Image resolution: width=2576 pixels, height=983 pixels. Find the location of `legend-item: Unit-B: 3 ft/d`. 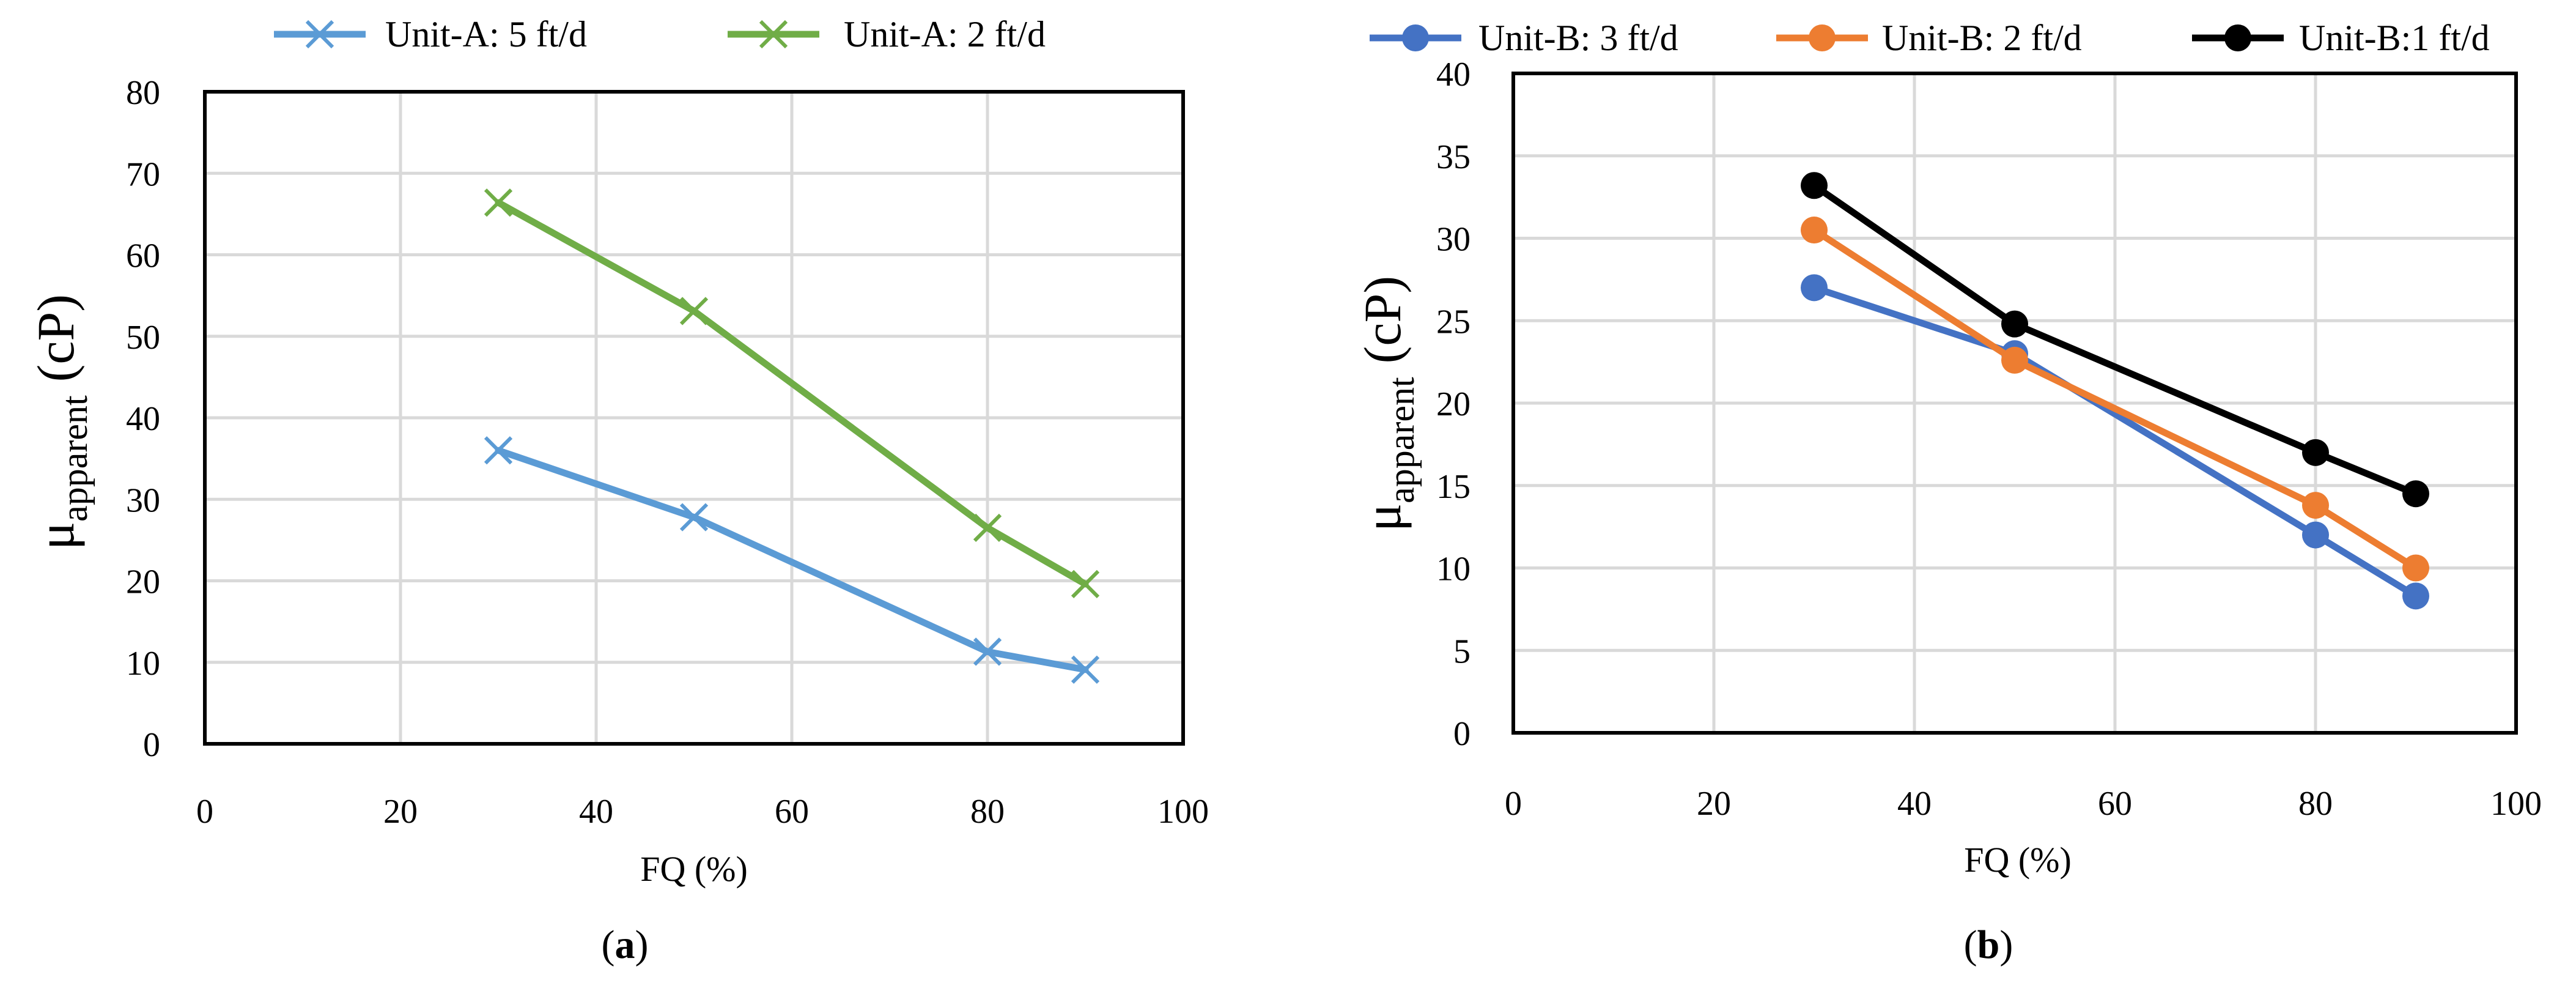

legend-item: Unit-B: 3 ft/d is located at coordinates (1524, 38).